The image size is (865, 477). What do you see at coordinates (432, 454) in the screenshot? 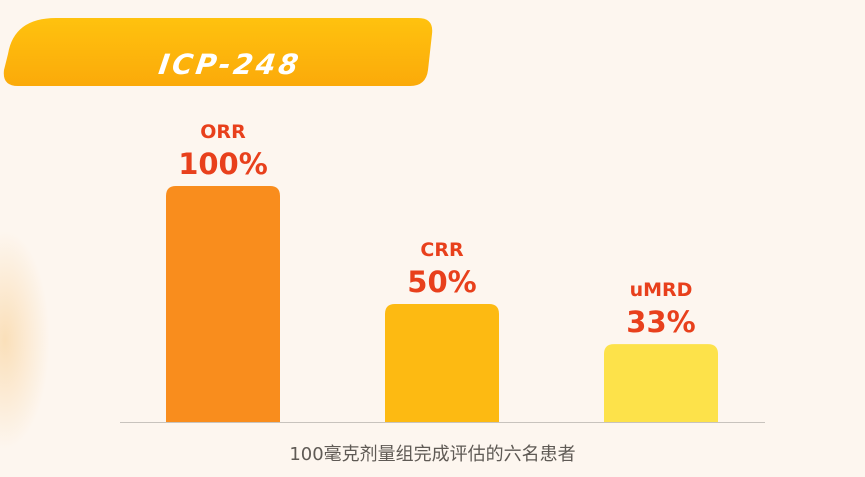
I see `x-axis-label: 100毫克剂量组完成评估的六名患者` at bounding box center [432, 454].